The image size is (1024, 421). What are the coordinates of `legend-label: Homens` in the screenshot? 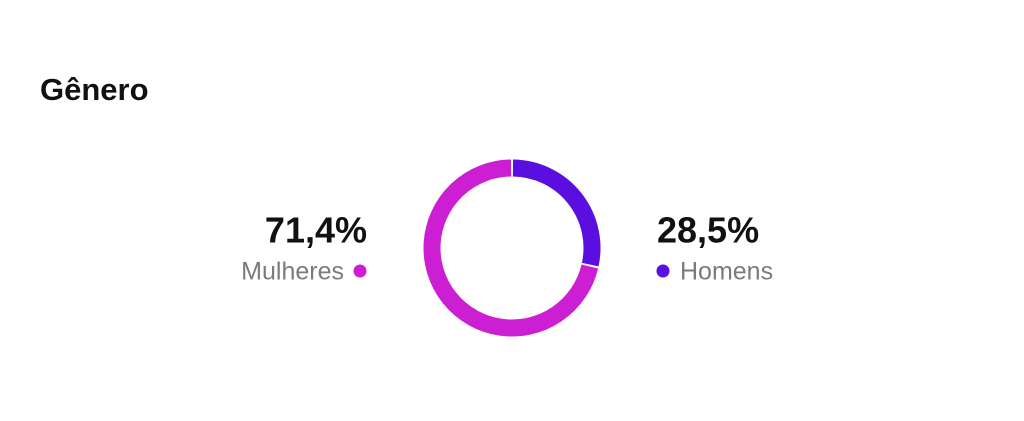 It's located at (726, 272).